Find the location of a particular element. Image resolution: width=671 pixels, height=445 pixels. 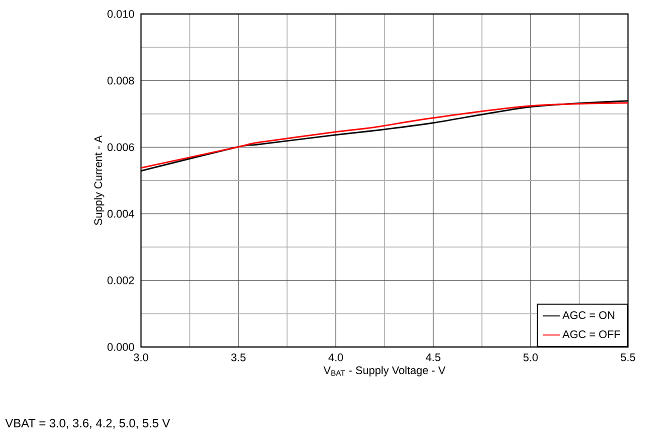

legend-label: AGC = ON is located at coordinates (588, 315).